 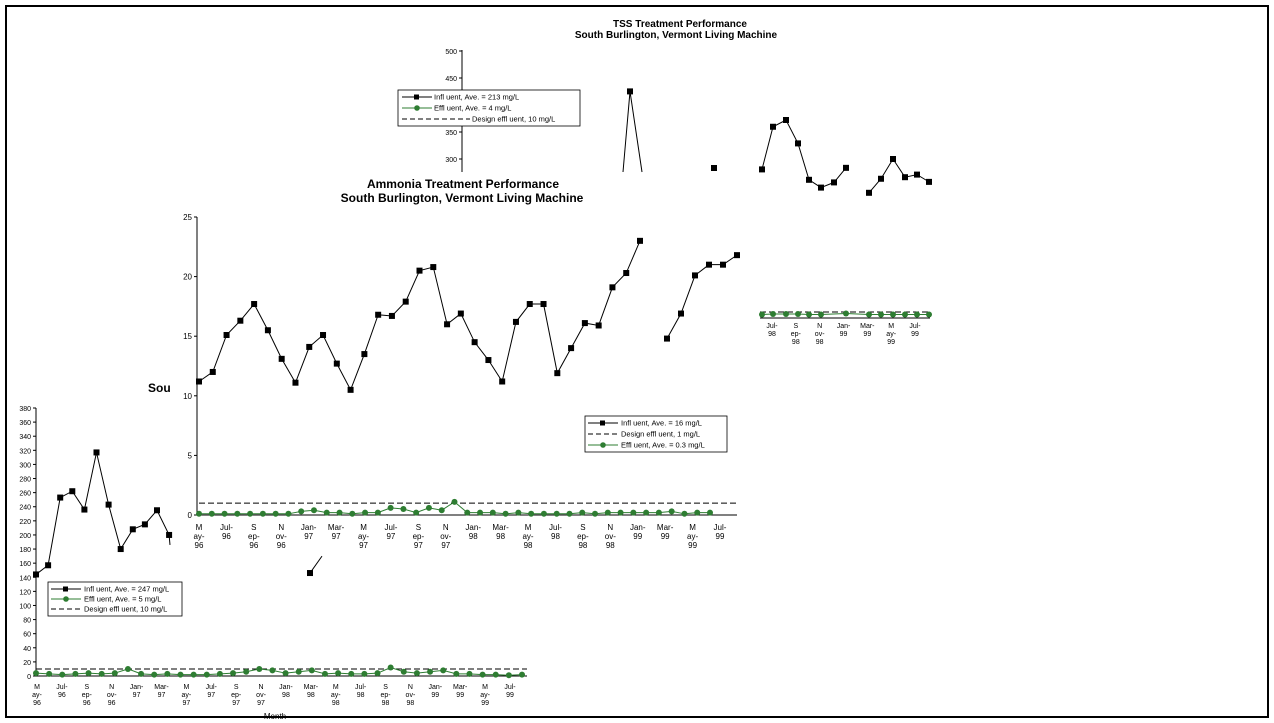 I want to click on ammonia-y-tick: 15, so click(x=187, y=336).